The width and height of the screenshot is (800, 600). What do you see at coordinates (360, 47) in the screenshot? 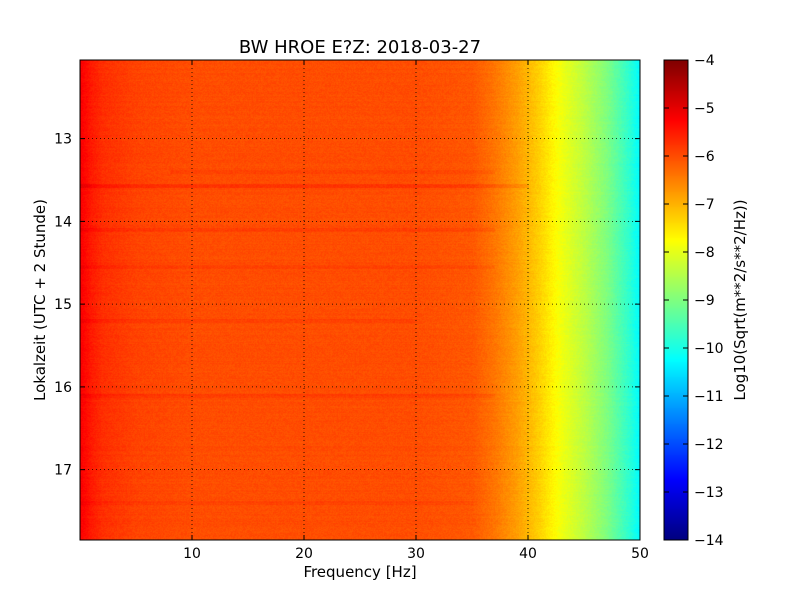
I see `chart-title: BW HROE E?Z: 2018-03-27` at bounding box center [360, 47].